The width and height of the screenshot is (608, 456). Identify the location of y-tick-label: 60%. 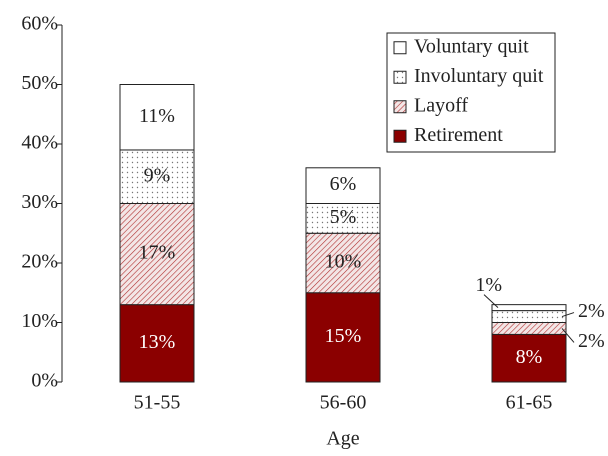
(39, 24).